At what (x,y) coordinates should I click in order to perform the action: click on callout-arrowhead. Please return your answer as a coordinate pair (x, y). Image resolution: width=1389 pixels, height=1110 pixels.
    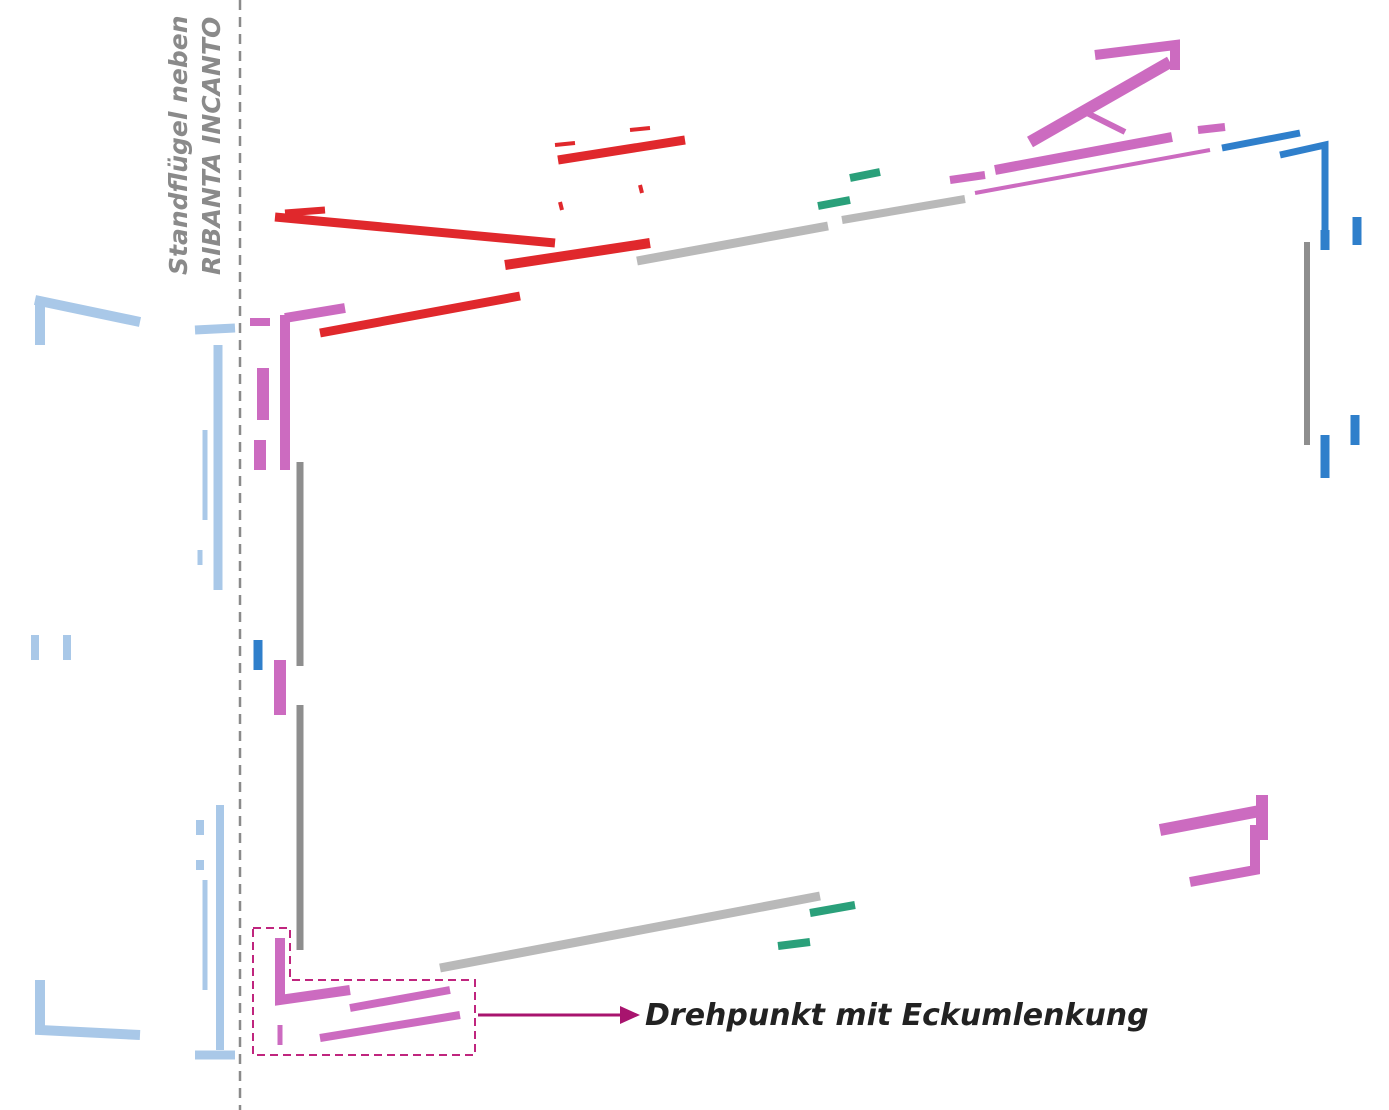
    Looking at the image, I should click on (630, 1015).